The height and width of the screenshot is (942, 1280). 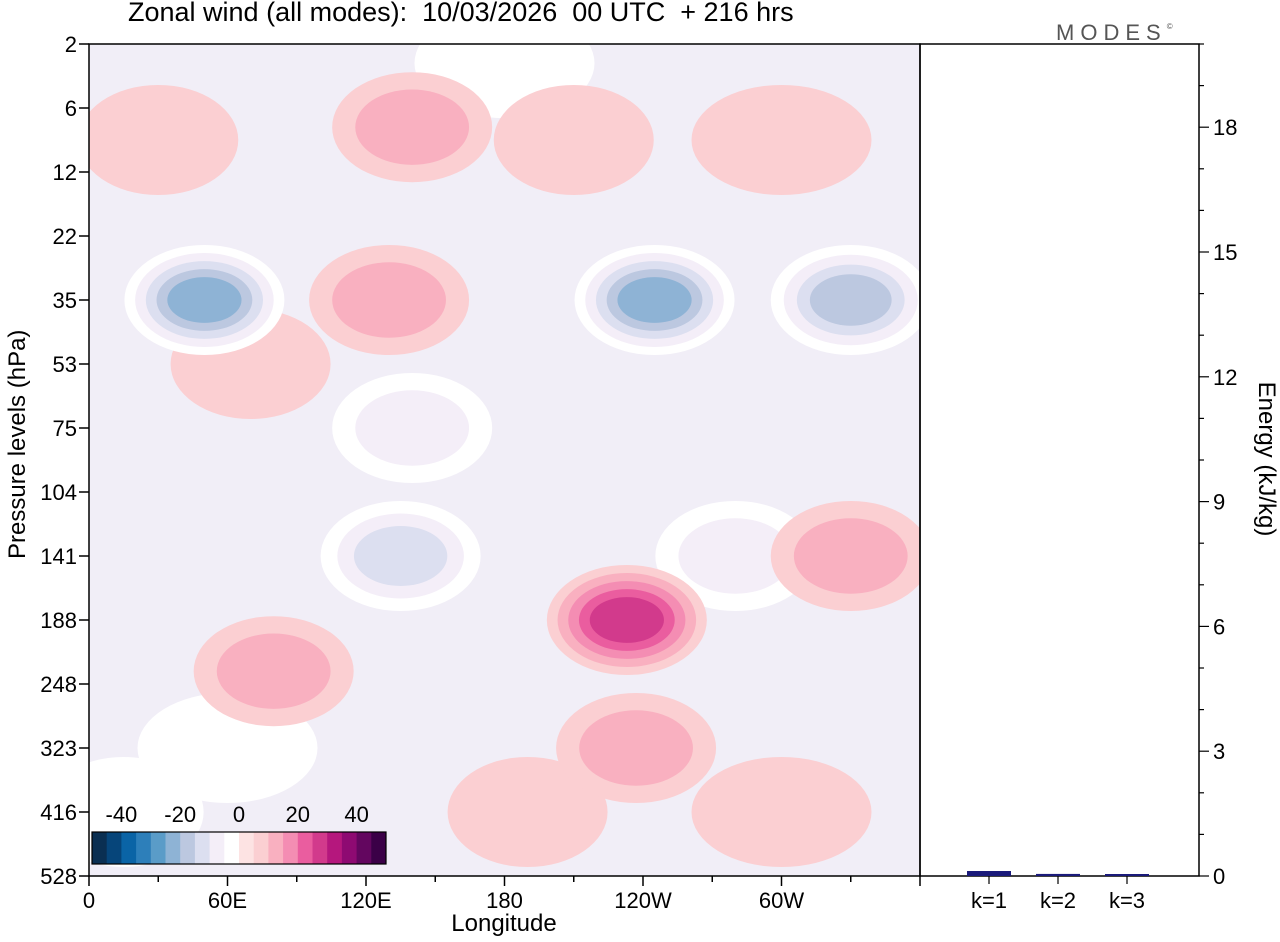 I want to click on colorbar-label: 0, so click(x=239, y=814).